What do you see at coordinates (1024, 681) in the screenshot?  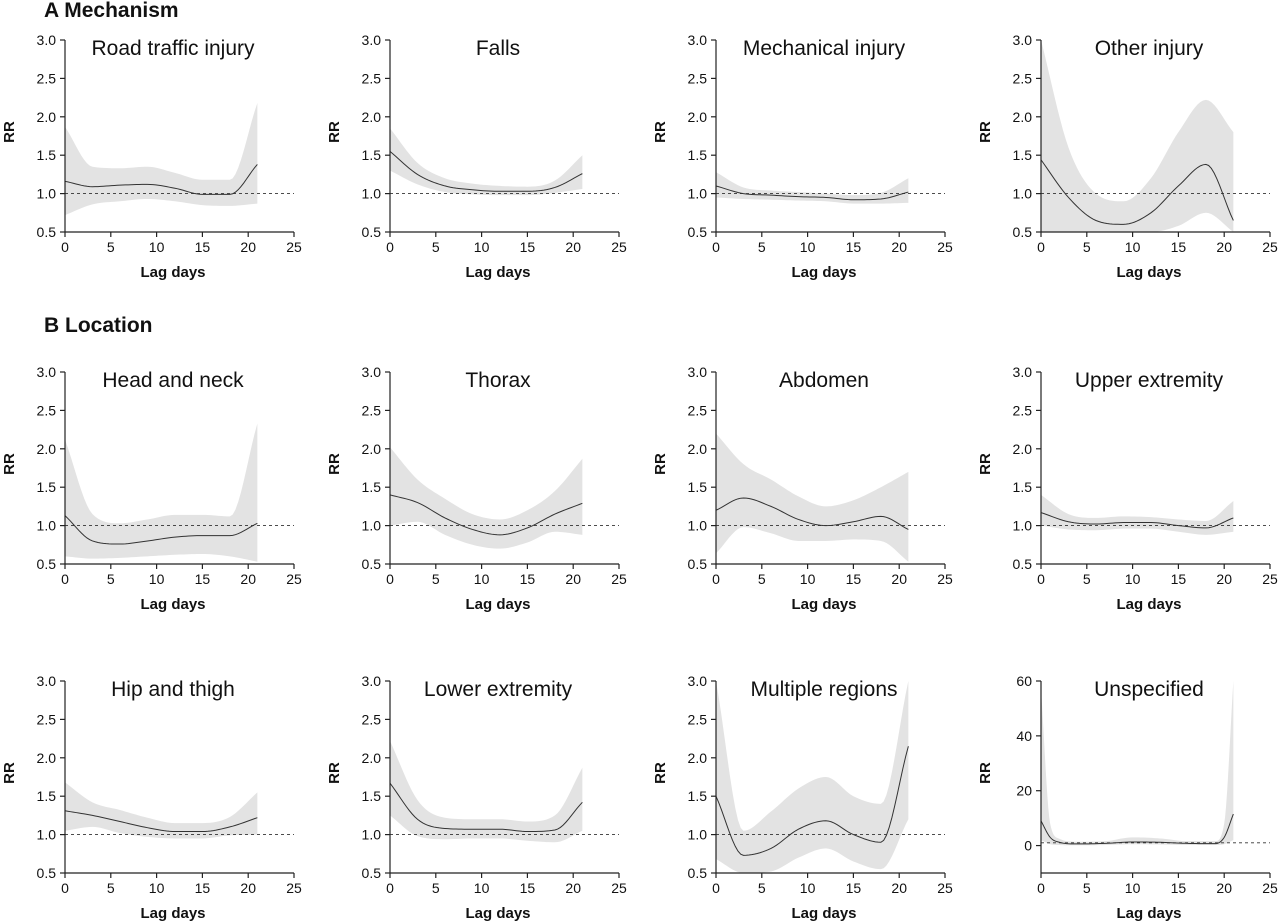 I see `y-tick-label: 60` at bounding box center [1024, 681].